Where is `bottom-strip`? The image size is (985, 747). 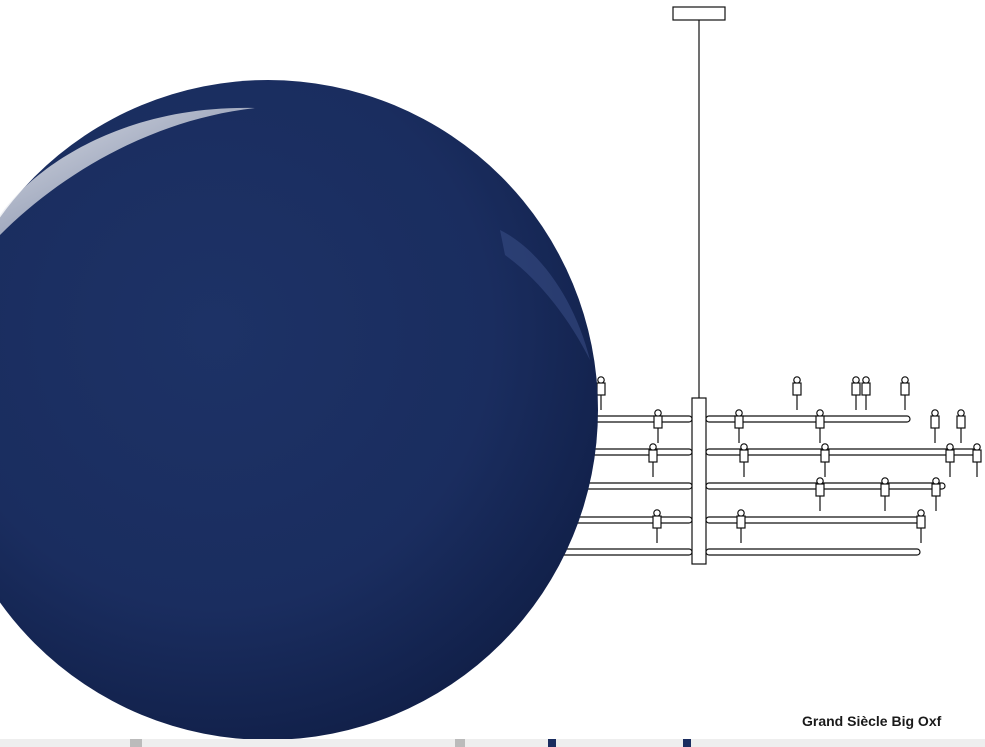 bottom-strip is located at coordinates (492, 743).